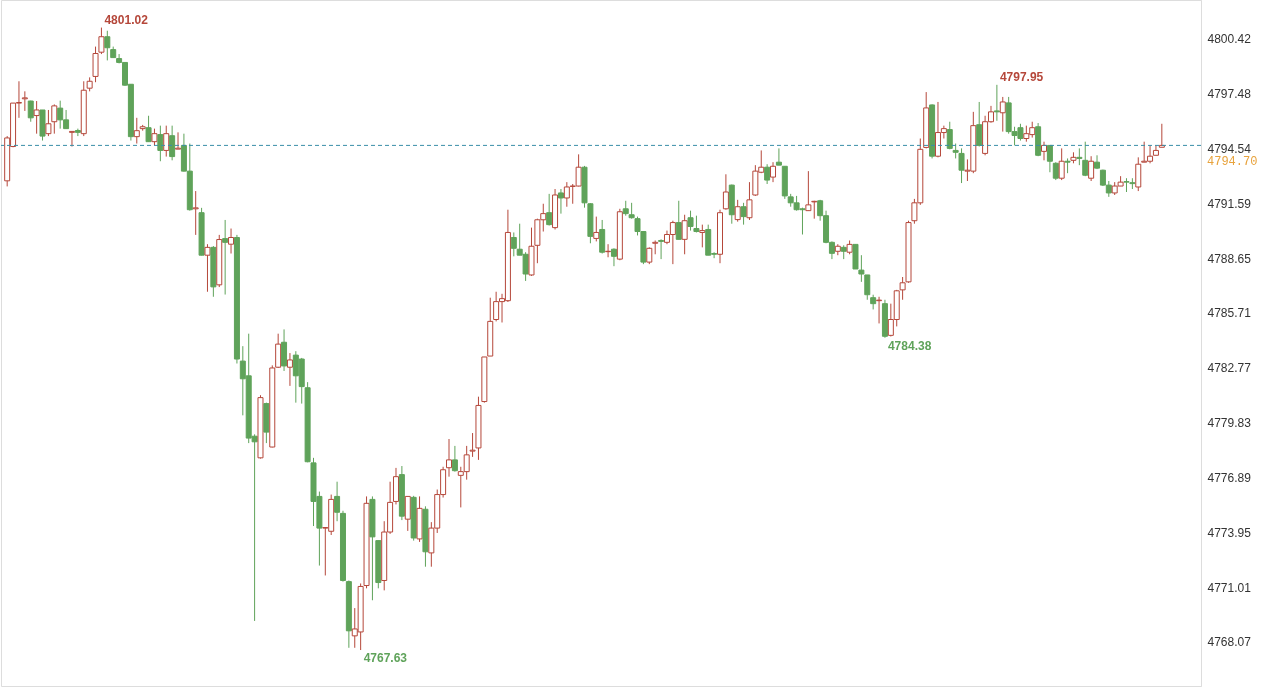 This screenshot has height=693, width=1273. Describe the element at coordinates (1229, 313) in the screenshot. I see `y-tick-label: 4785.71` at that location.